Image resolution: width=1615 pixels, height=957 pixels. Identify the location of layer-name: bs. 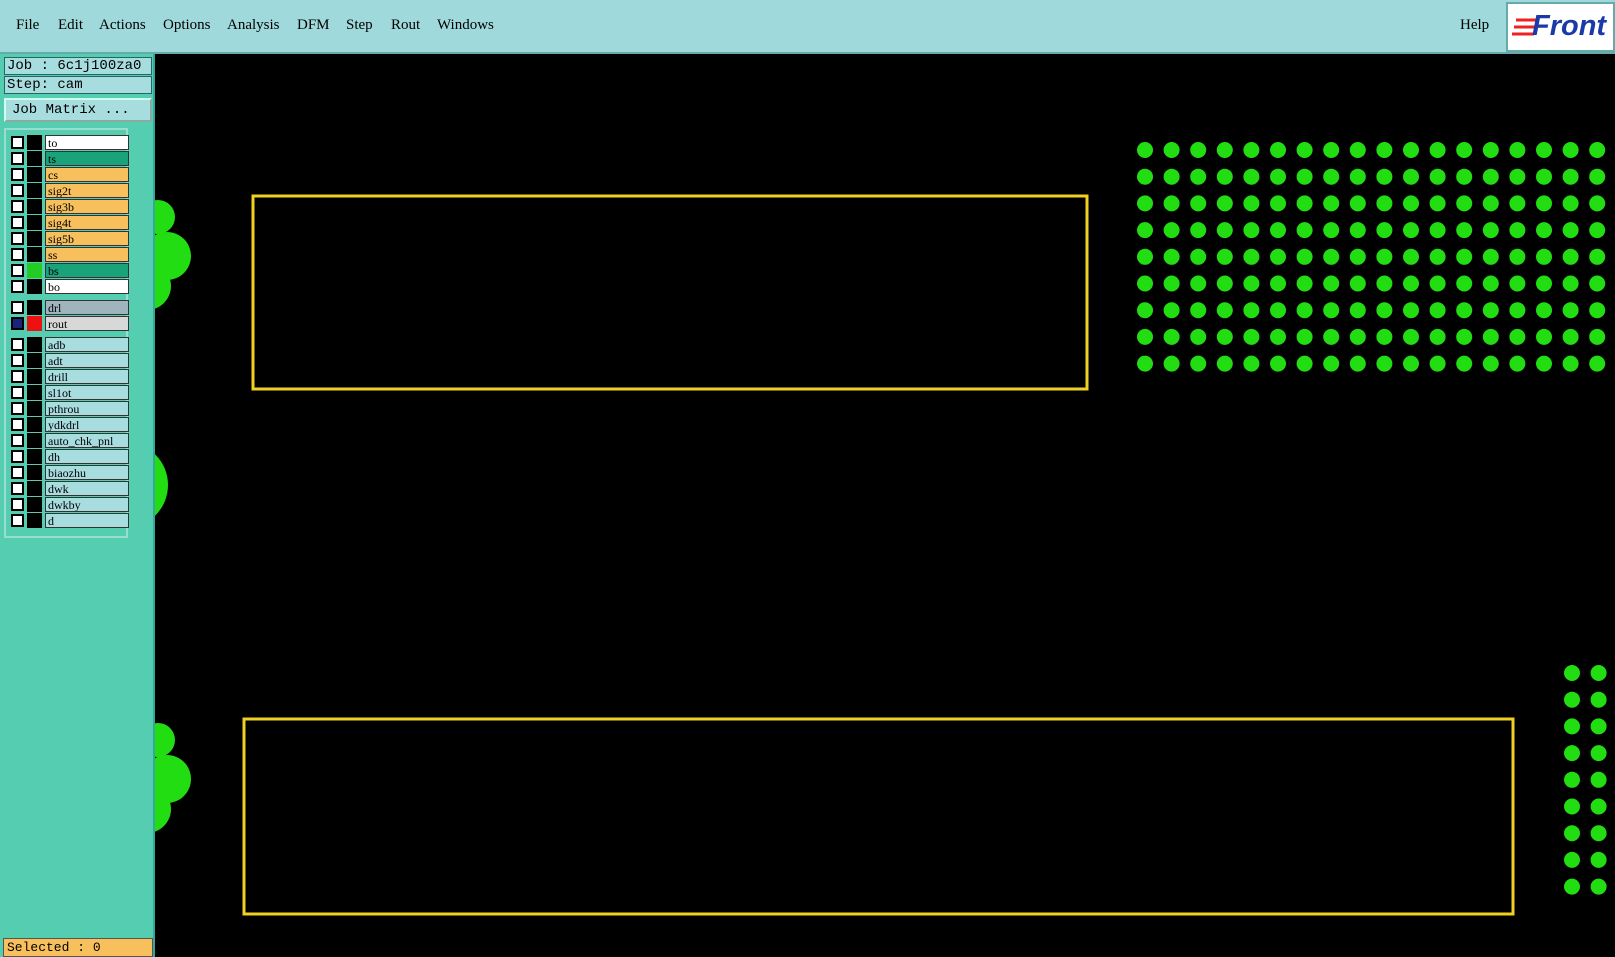
(87, 270).